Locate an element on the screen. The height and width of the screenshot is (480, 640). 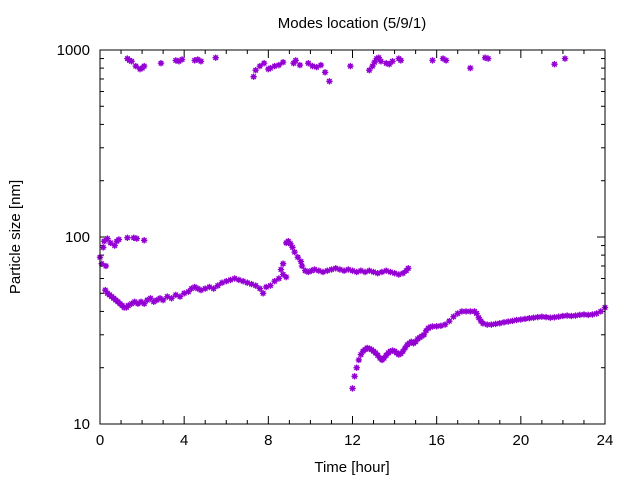
x-tick-label: 8 is located at coordinates (268, 440).